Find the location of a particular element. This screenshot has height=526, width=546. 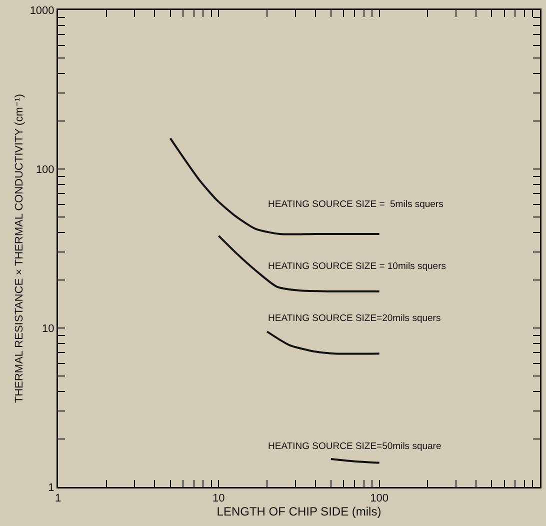

x-tick-label: 100 is located at coordinates (379, 498).